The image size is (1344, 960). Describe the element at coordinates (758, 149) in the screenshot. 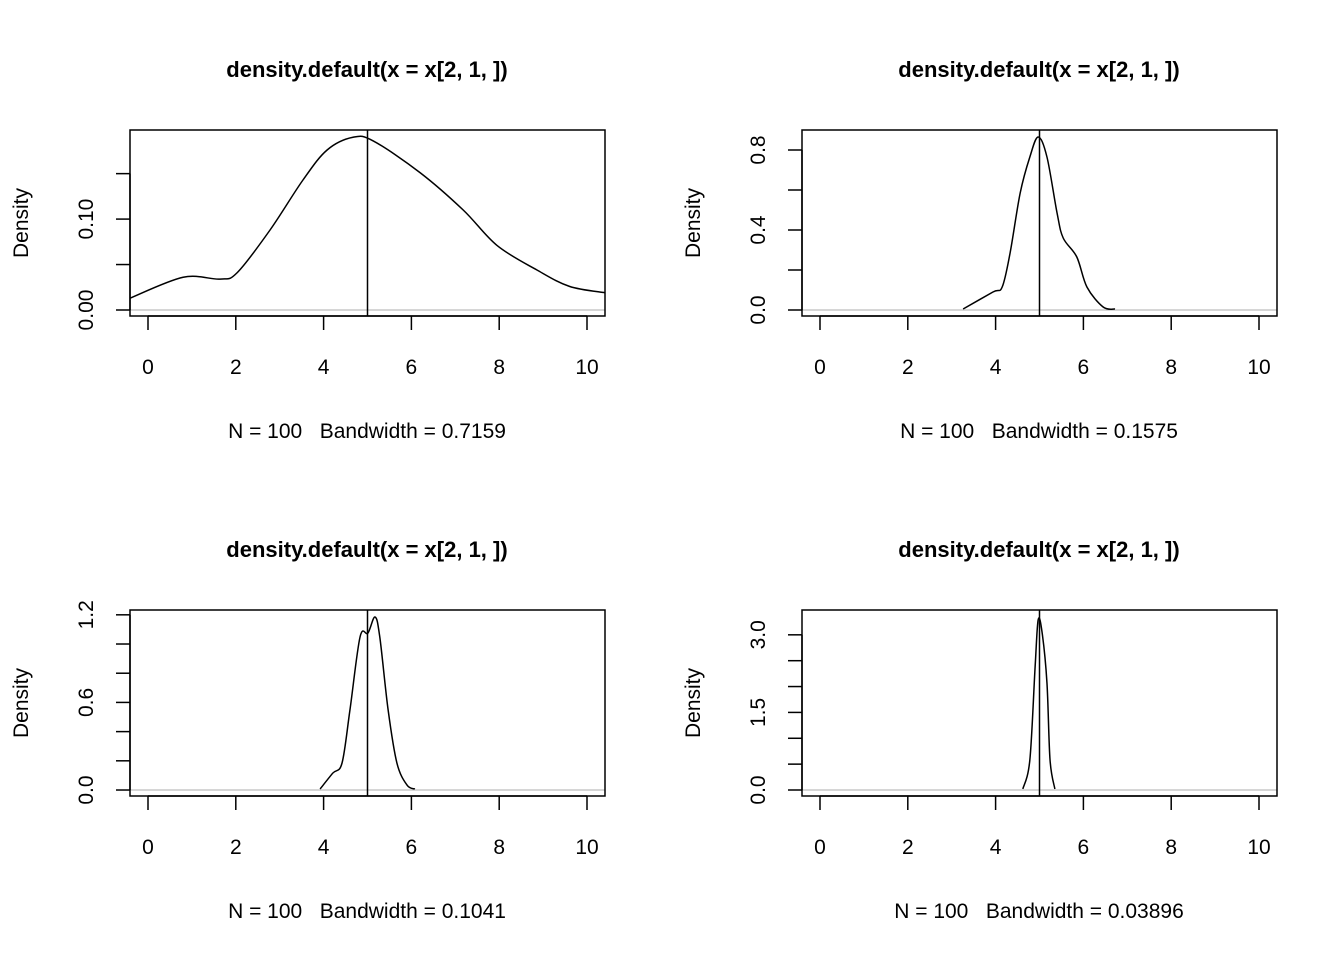

I see `y-tick-label: 0.8` at that location.